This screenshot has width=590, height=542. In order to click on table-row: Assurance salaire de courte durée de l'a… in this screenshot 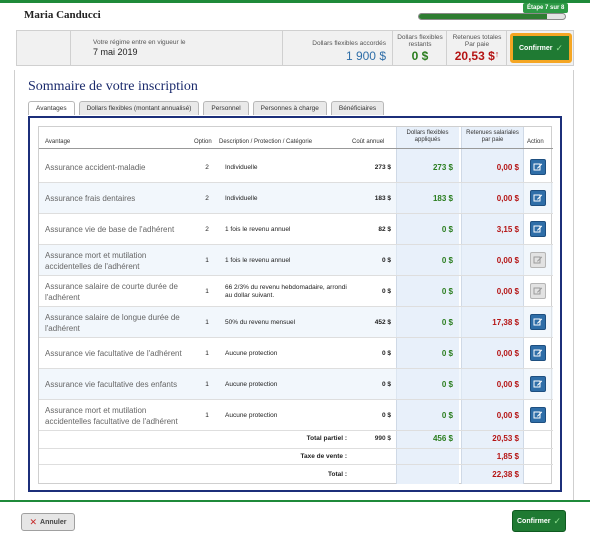, I will do `click(296, 291)`.